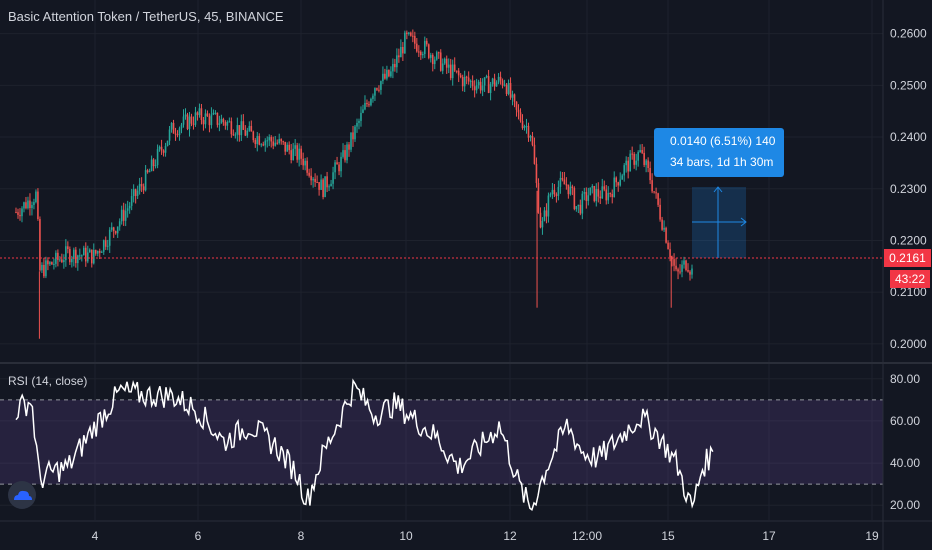 The image size is (932, 550). What do you see at coordinates (908, 344) in the screenshot?
I see `price-tick-label: 0.2000` at bounding box center [908, 344].